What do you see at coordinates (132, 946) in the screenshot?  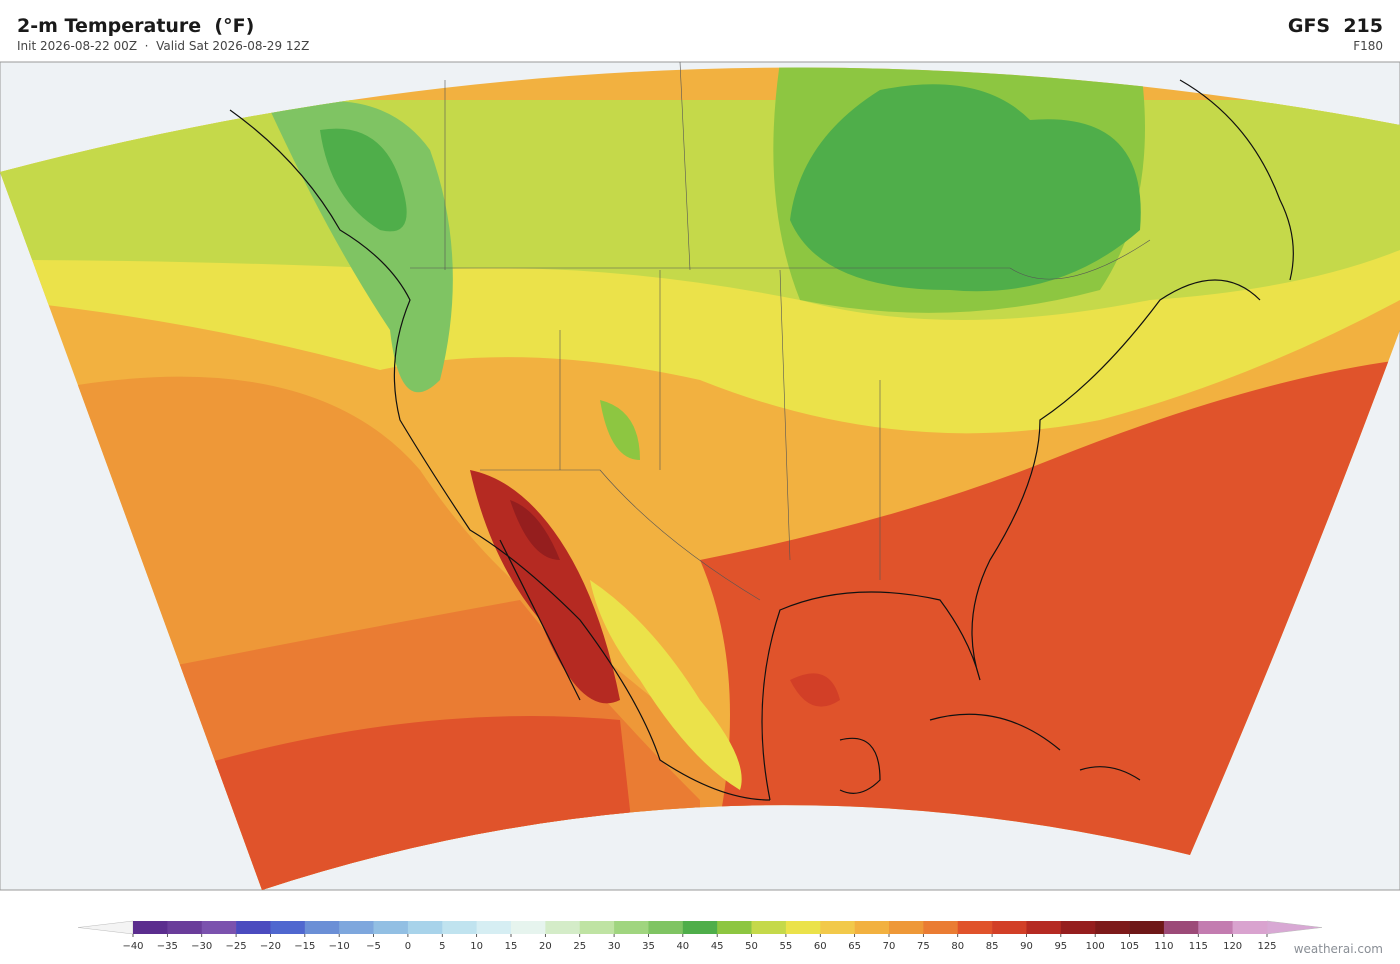 I see `colorbar-tick-label: −40` at bounding box center [132, 946].